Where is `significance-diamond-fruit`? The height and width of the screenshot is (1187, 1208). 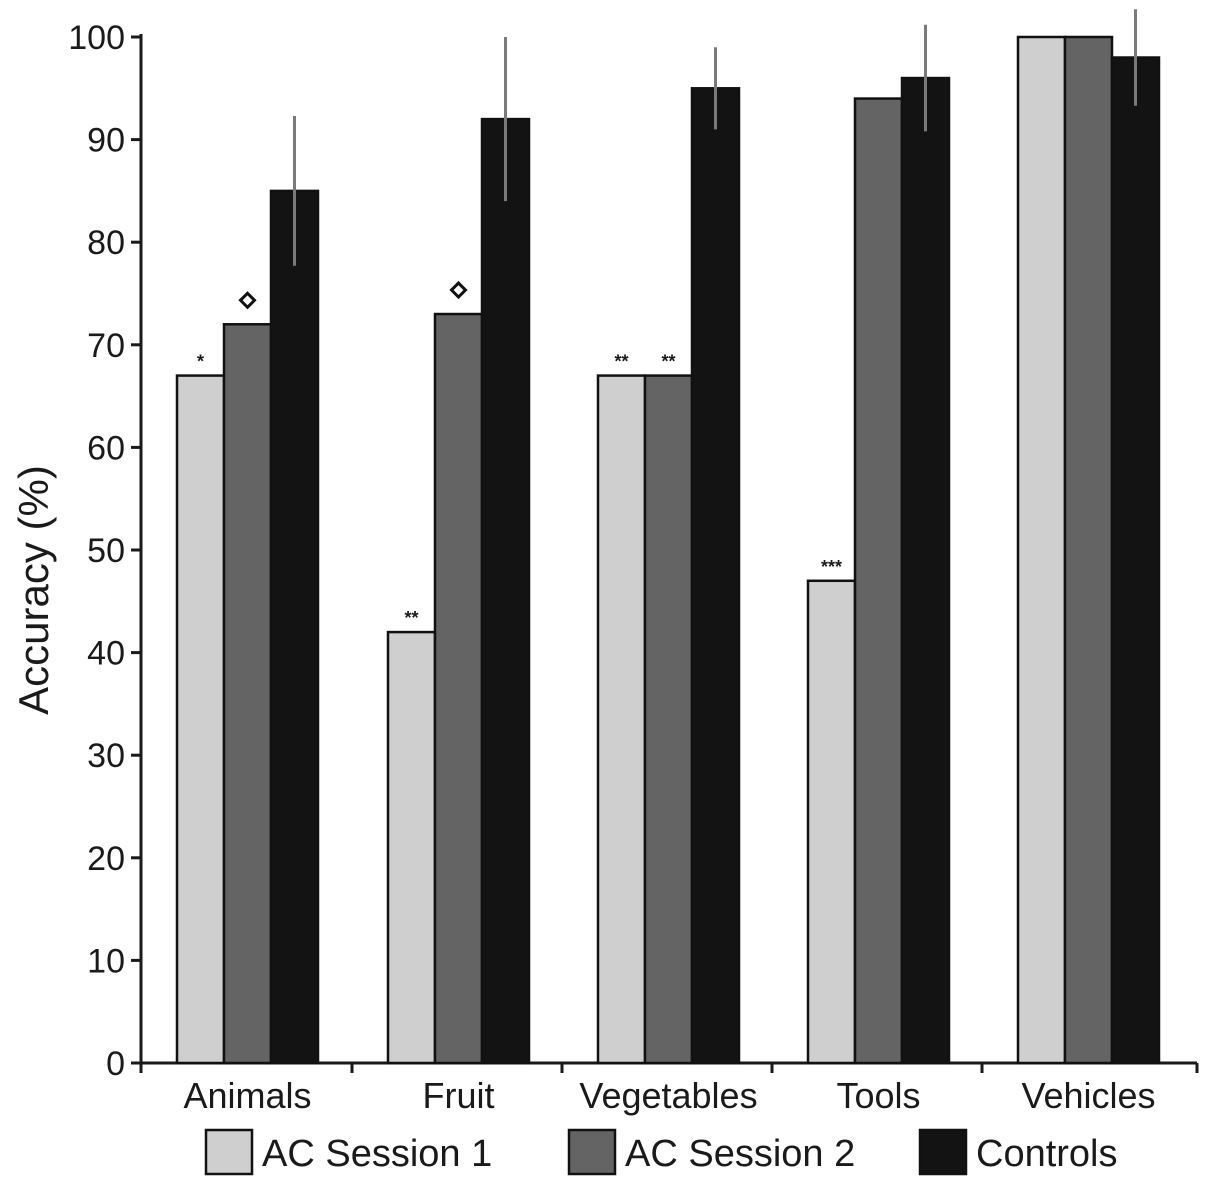 significance-diamond-fruit is located at coordinates (458, 290).